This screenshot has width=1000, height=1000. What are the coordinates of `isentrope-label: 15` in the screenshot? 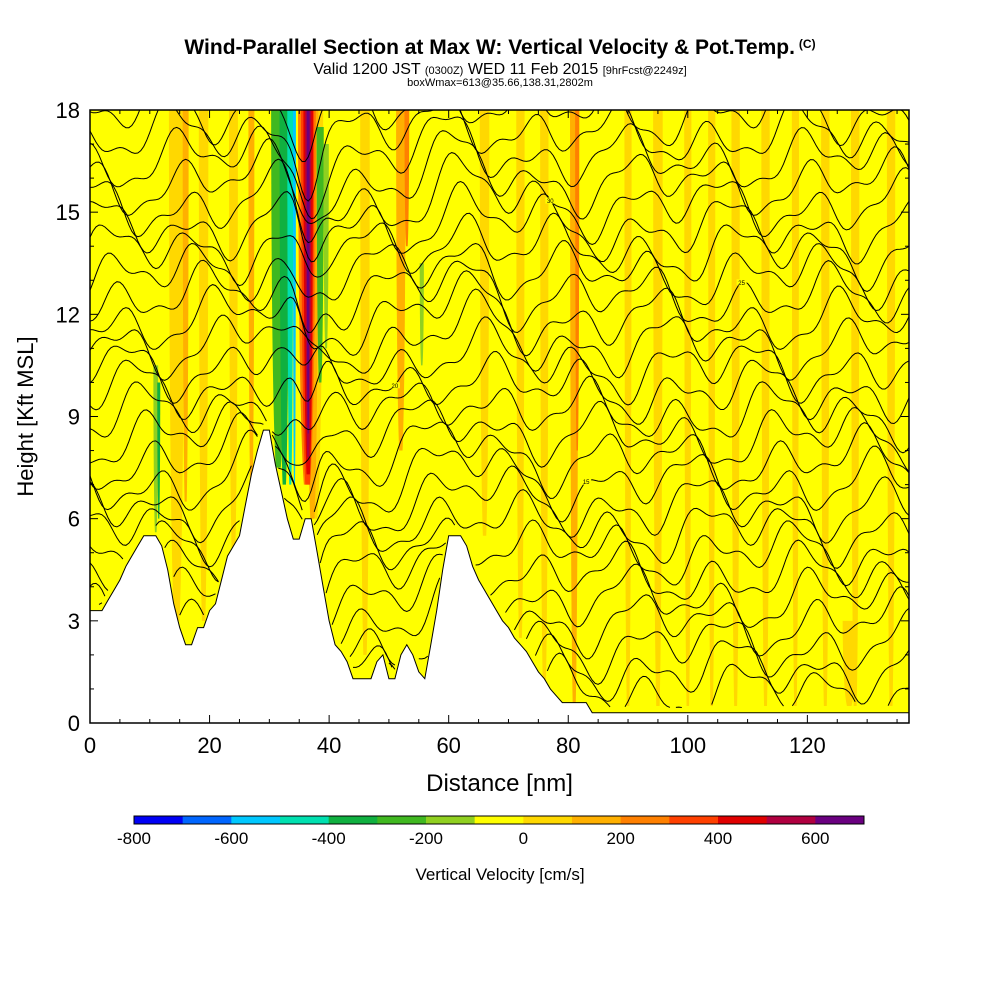 It's located at (586, 483).